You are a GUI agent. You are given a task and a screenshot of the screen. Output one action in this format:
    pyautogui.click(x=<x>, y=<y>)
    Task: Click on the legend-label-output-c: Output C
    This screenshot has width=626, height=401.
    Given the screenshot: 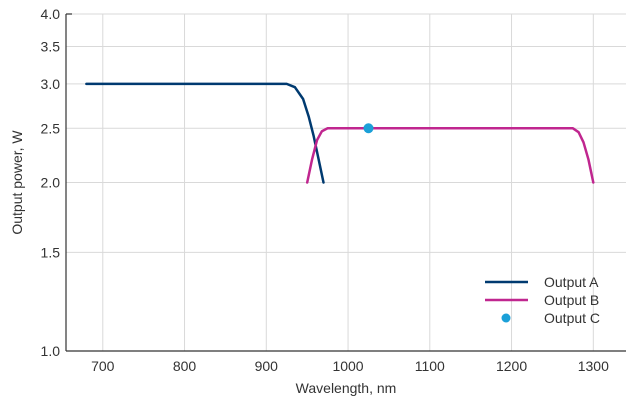 What is the action you would take?
    pyautogui.click(x=572, y=318)
    